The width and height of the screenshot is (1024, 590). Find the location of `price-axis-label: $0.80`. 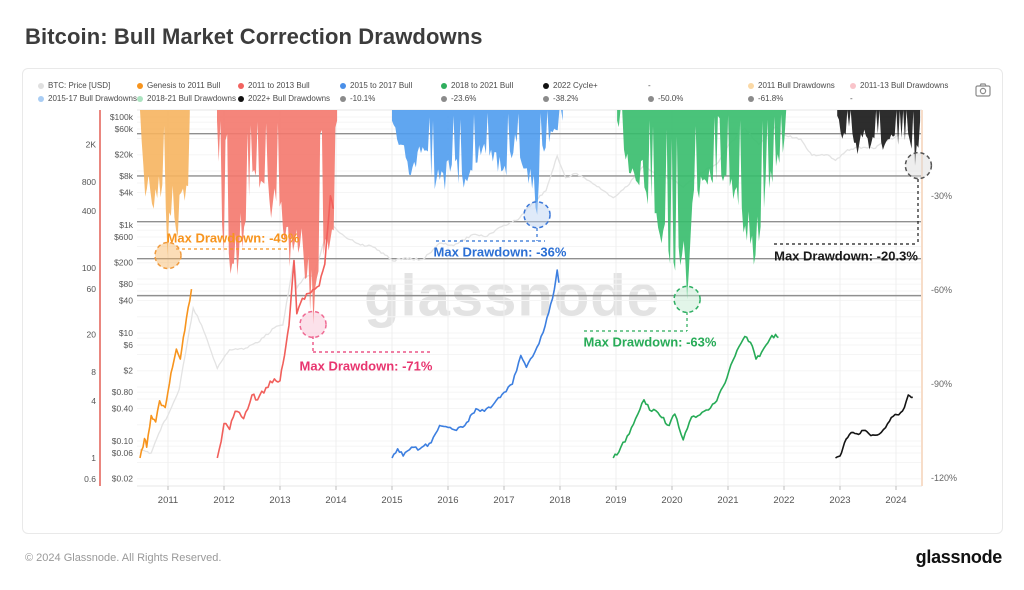

price-axis-label: $0.80 is located at coordinates (123, 392).